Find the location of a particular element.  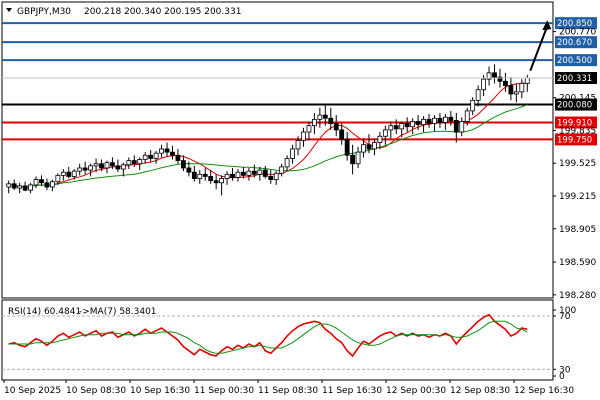

time-tick-label: 10 Sep 08:30 is located at coordinates (96, 391).